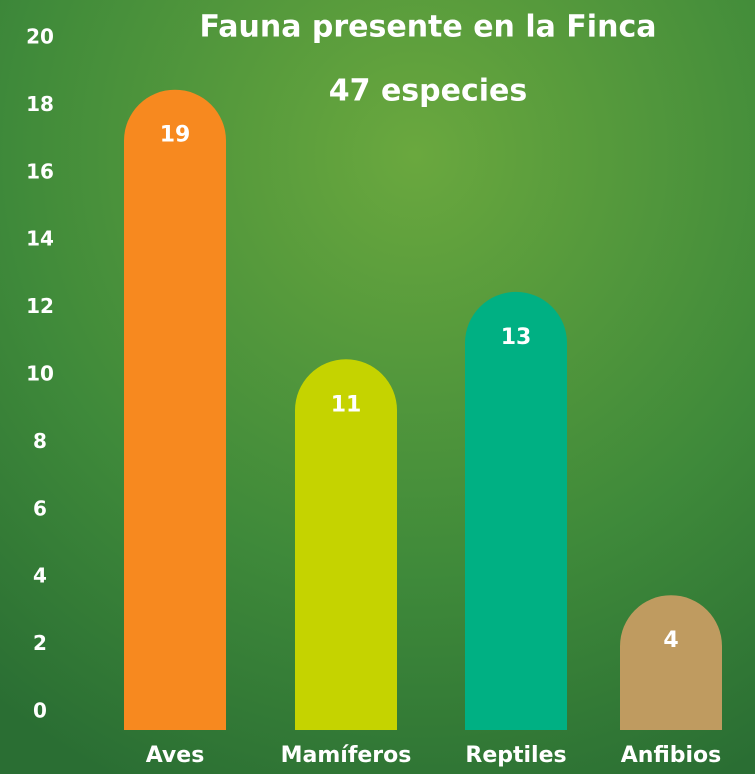 This screenshot has width=755, height=774. What do you see at coordinates (175, 135) in the screenshot?
I see `value-label: 19` at bounding box center [175, 135].